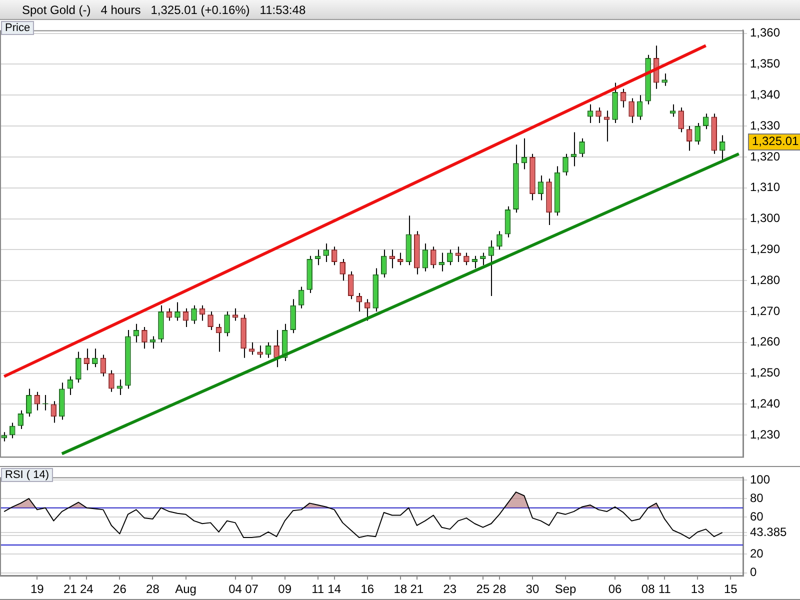 This screenshot has width=800, height=600. Describe the element at coordinates (765, 218) in the screenshot. I see `y-tick-label: 1,300` at that location.